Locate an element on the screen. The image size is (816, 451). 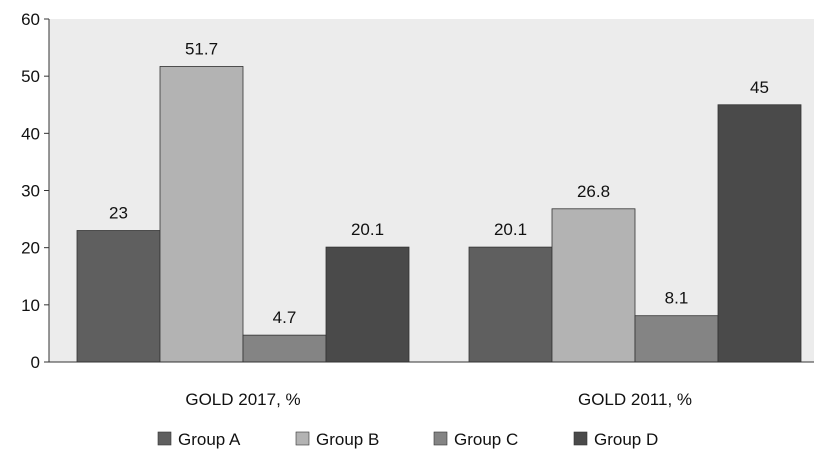
bar-group-a-gold-2011 is located at coordinates (510, 304).